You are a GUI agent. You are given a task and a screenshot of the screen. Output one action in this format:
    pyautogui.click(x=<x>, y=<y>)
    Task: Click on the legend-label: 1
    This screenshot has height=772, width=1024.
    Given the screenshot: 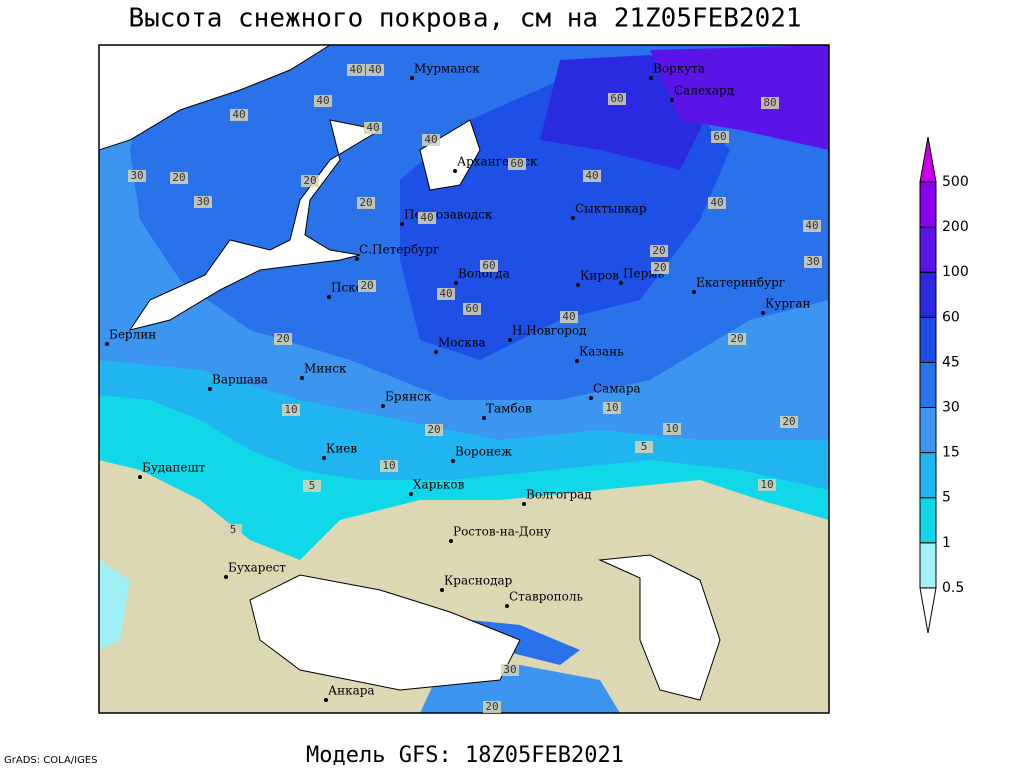 What is the action you would take?
    pyautogui.click(x=946, y=543)
    